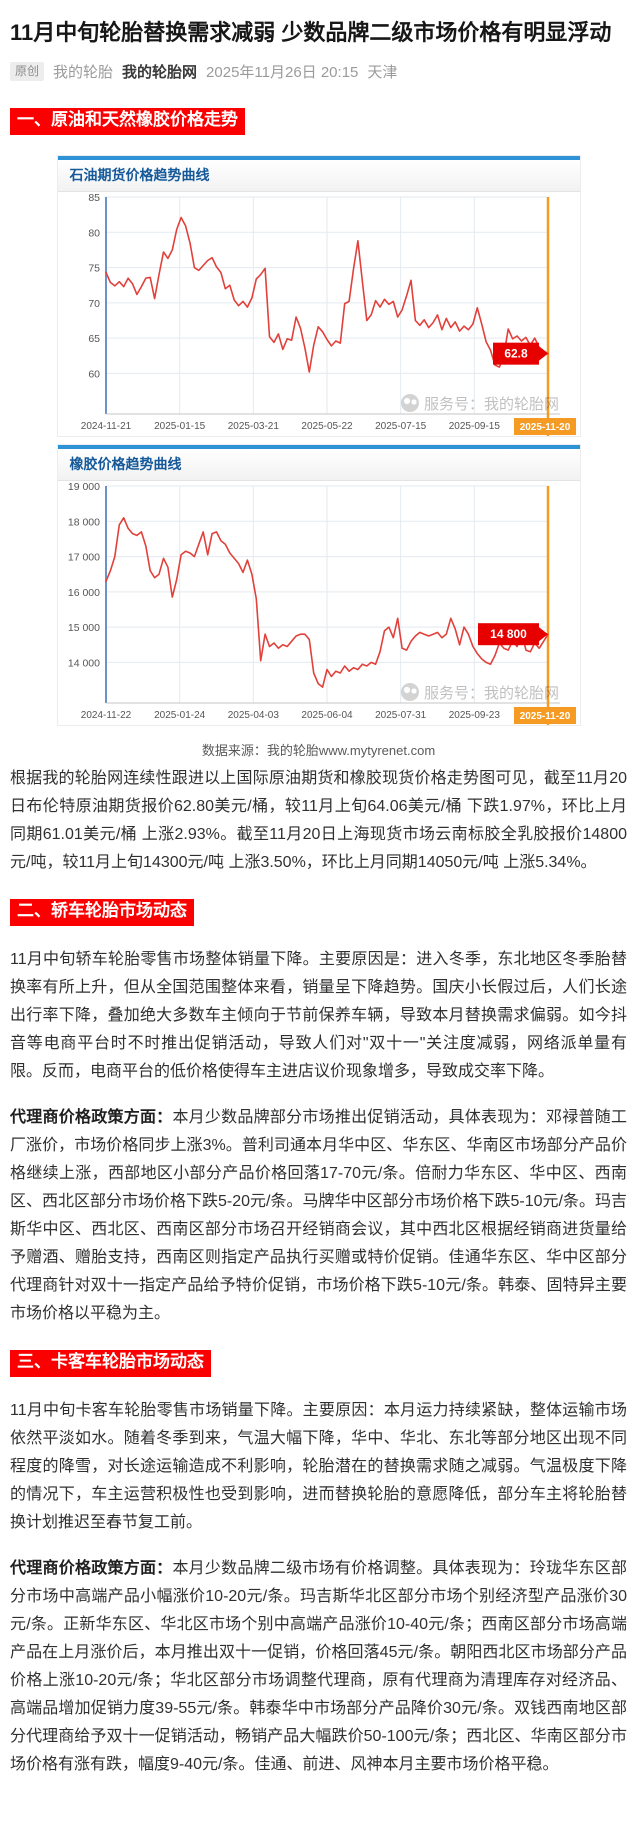 The height and width of the screenshot is (1823, 637). Describe the element at coordinates (94, 268) in the screenshot. I see `svg-text: 75` at that location.